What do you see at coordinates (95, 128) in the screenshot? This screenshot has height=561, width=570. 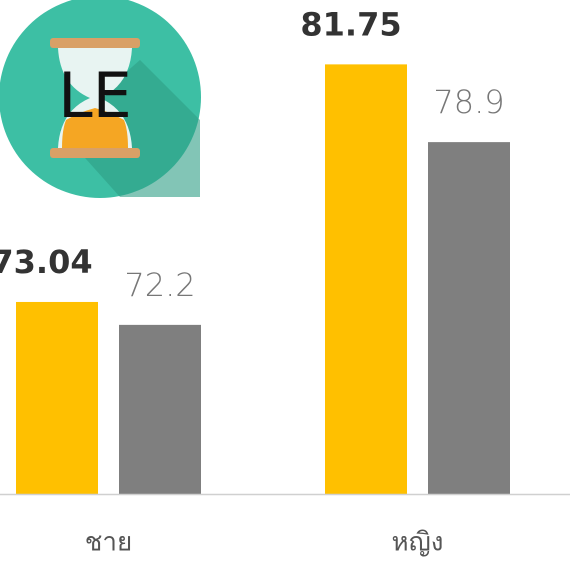 I see `hourglass-sand` at bounding box center [95, 128].